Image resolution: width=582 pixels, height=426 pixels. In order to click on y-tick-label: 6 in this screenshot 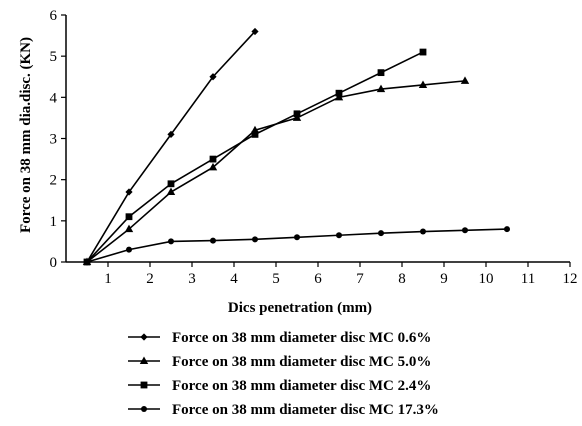, I will do `click(54, 16)`.